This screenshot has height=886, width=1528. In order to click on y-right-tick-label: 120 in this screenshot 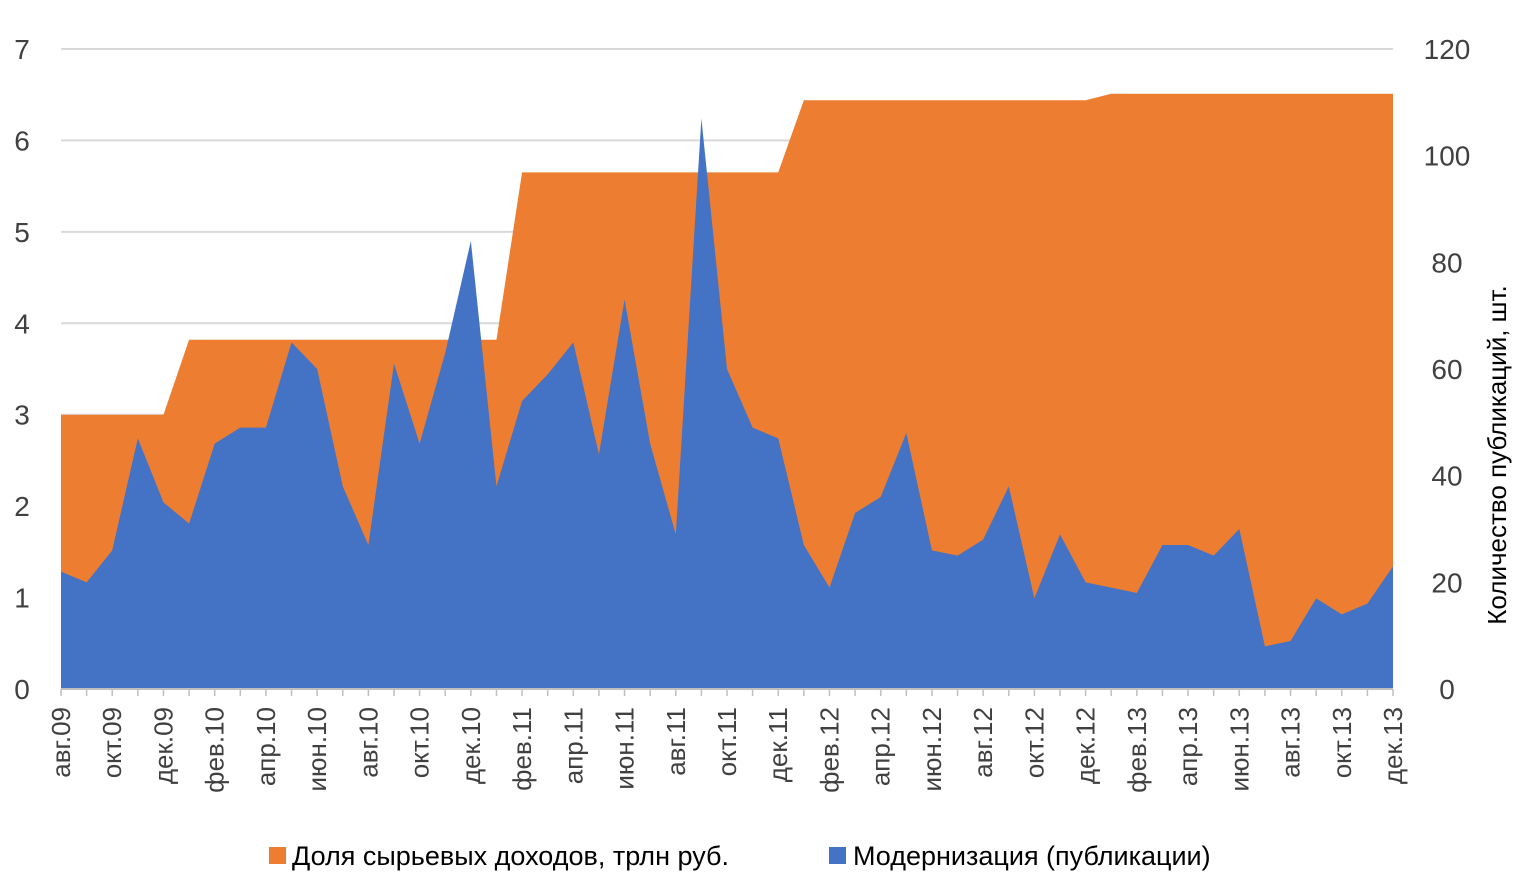, I will do `click(1447, 49)`.